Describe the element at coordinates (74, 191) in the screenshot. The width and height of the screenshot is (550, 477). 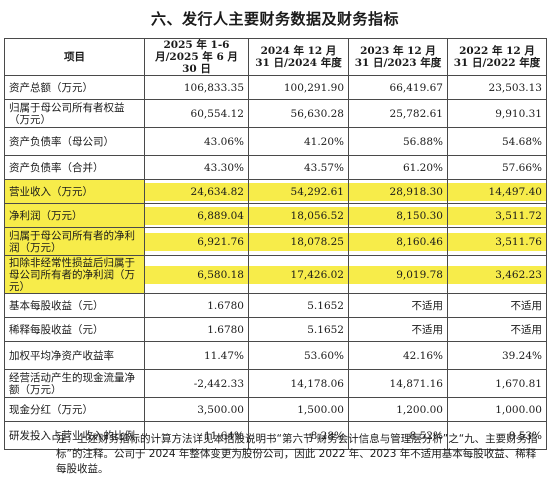
I see `row-label: 营业收入（万元）` at that location.